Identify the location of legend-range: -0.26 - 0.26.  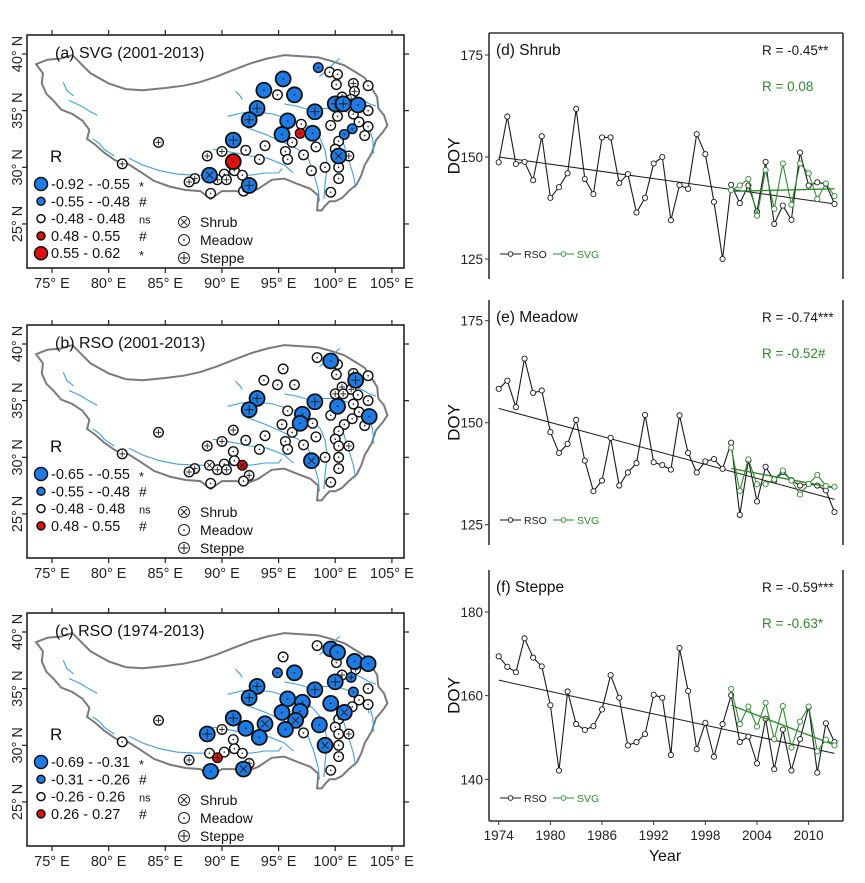
(88, 798).